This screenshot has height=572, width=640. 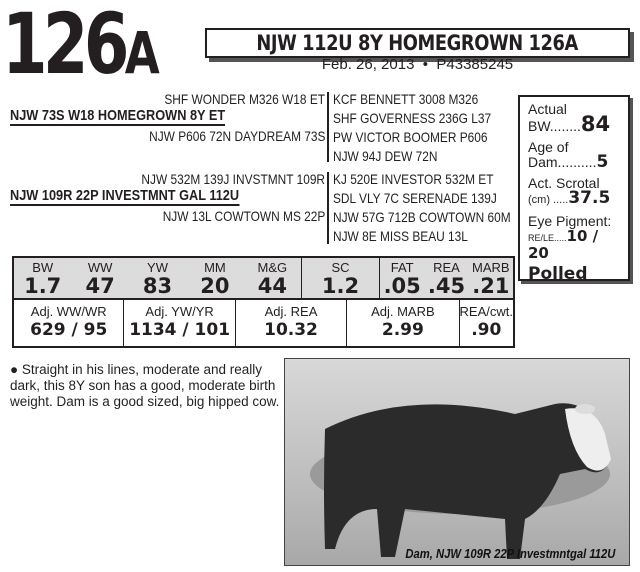 I want to click on adj-value: 1134 / 101, so click(x=180, y=330).